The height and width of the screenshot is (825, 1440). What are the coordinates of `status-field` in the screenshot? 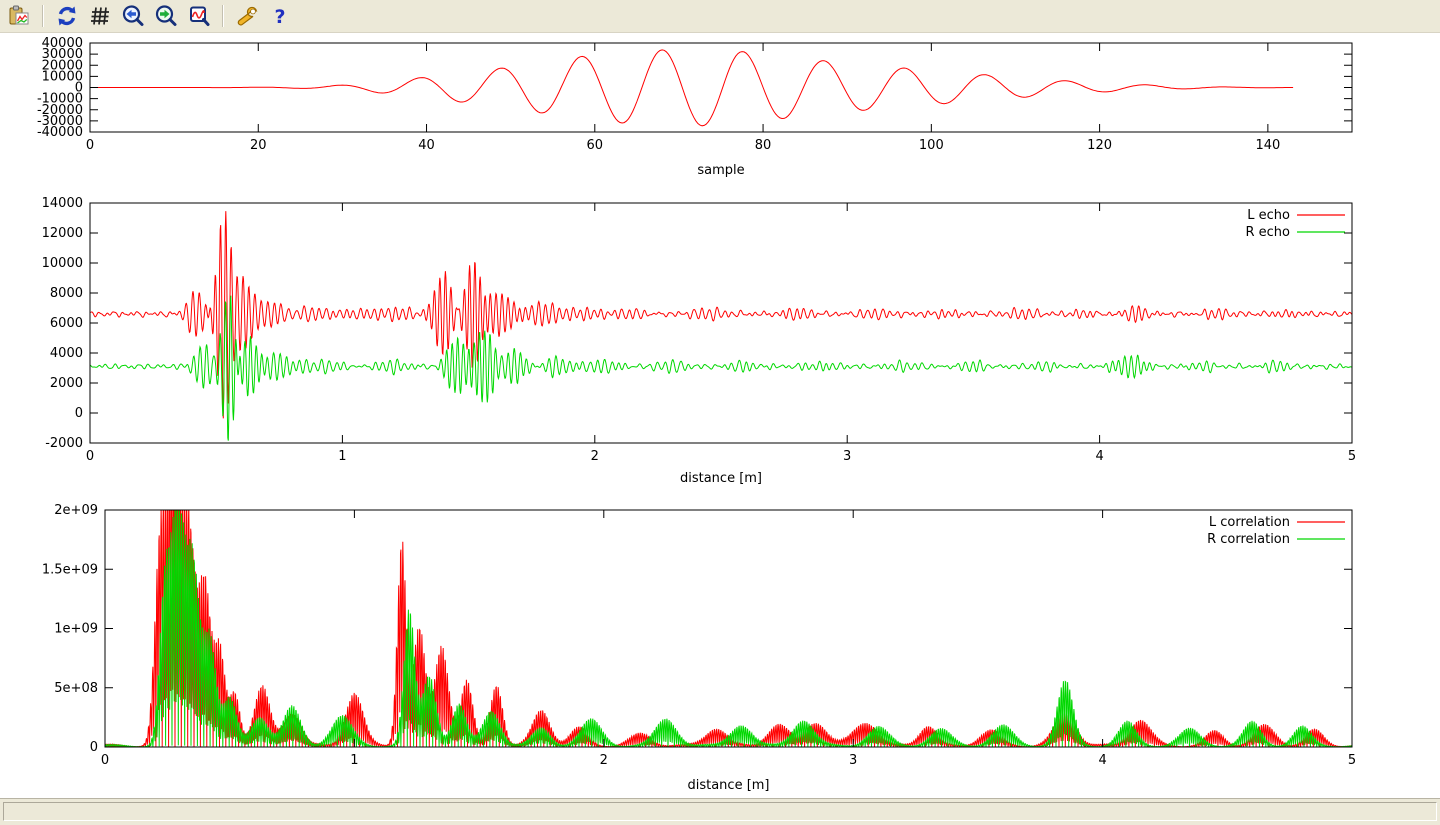 It's located at (720, 811).